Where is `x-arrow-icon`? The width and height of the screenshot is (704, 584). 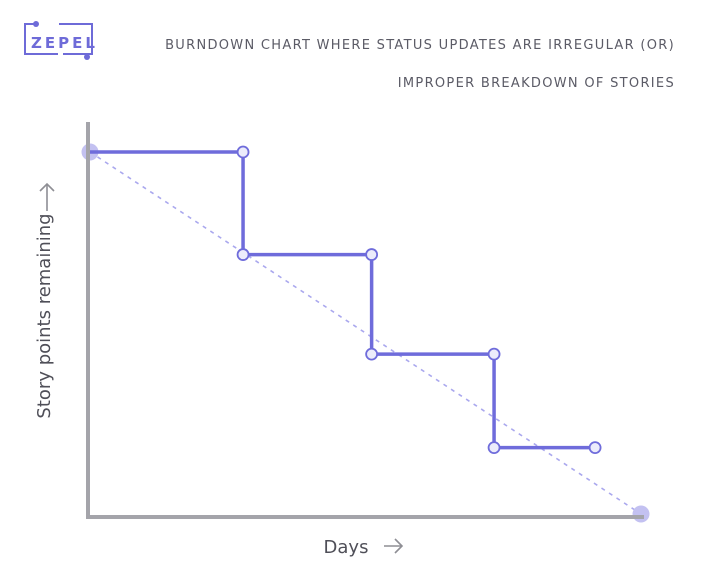 x-arrow-icon is located at coordinates (394, 546).